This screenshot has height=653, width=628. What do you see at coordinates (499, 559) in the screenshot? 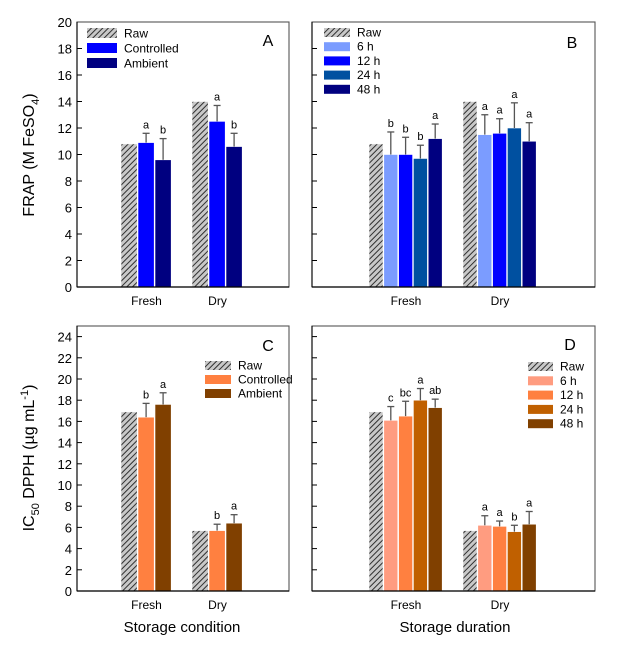
I see `bar-12-h-dry` at bounding box center [499, 559].